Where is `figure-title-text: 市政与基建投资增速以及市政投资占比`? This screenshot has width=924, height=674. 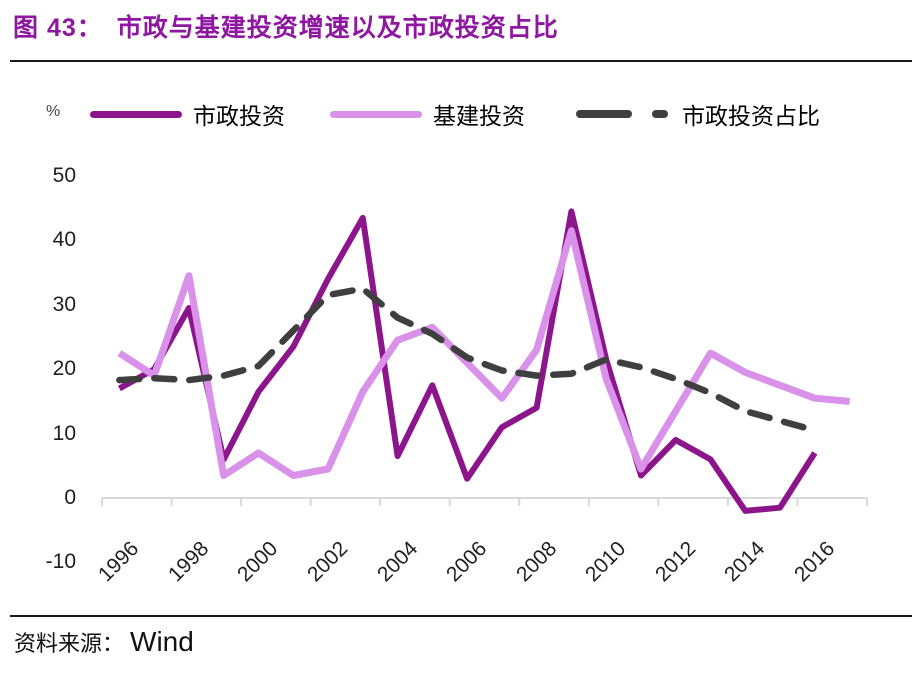
figure-title-text: 市政与基建投资增速以及市政投资占比 is located at coordinates (337, 28).